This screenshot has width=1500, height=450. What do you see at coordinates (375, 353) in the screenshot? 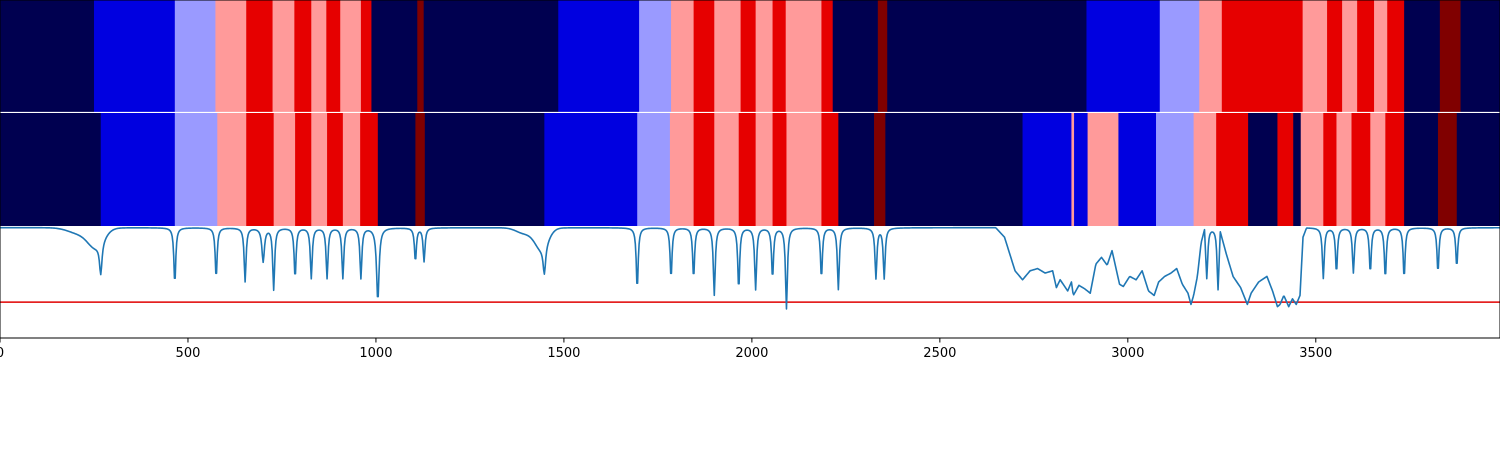
I see `x-tick-label-2: 1000` at bounding box center [375, 353].